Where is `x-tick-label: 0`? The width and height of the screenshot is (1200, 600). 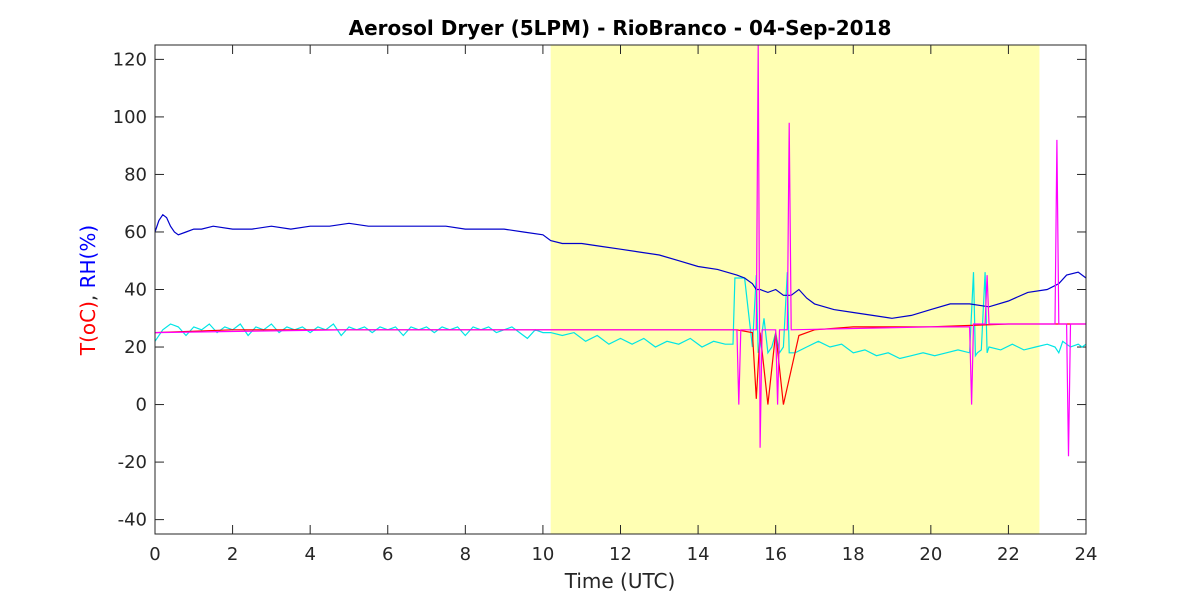 x-tick-label: 0 is located at coordinates (154, 554).